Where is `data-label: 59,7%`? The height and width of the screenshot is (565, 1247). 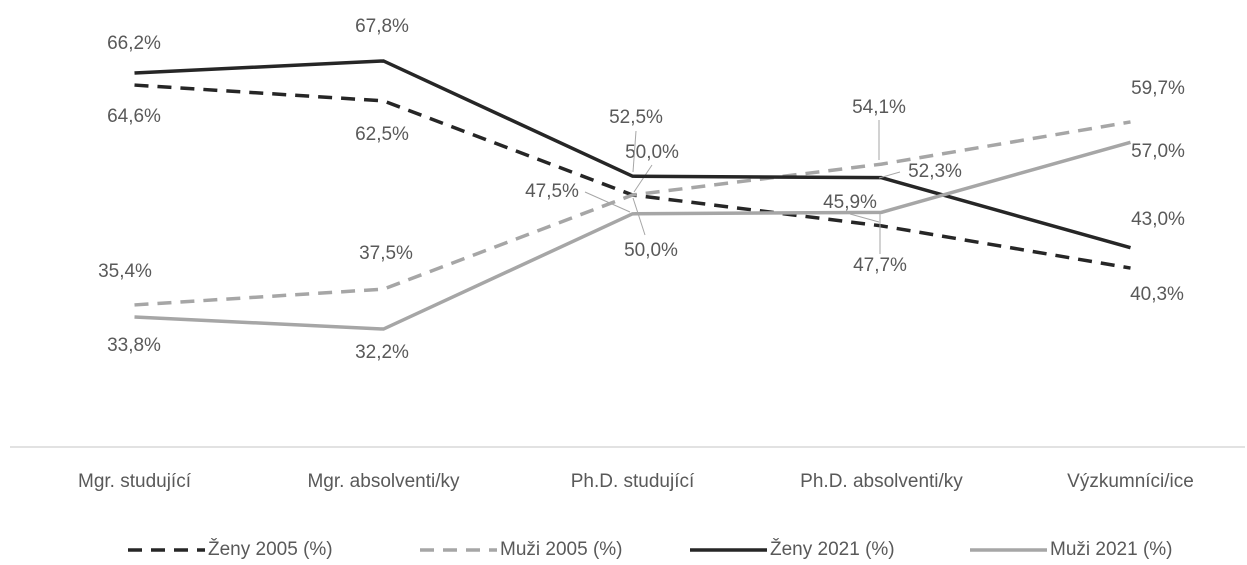 data-label: 59,7% is located at coordinates (1158, 88).